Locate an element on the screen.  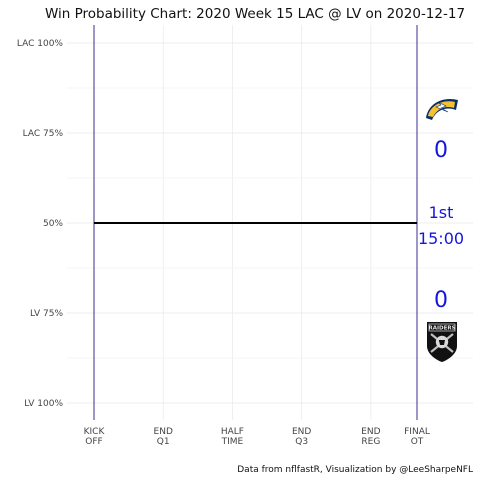
x-tick-label: HALF is located at coordinates (232, 432).